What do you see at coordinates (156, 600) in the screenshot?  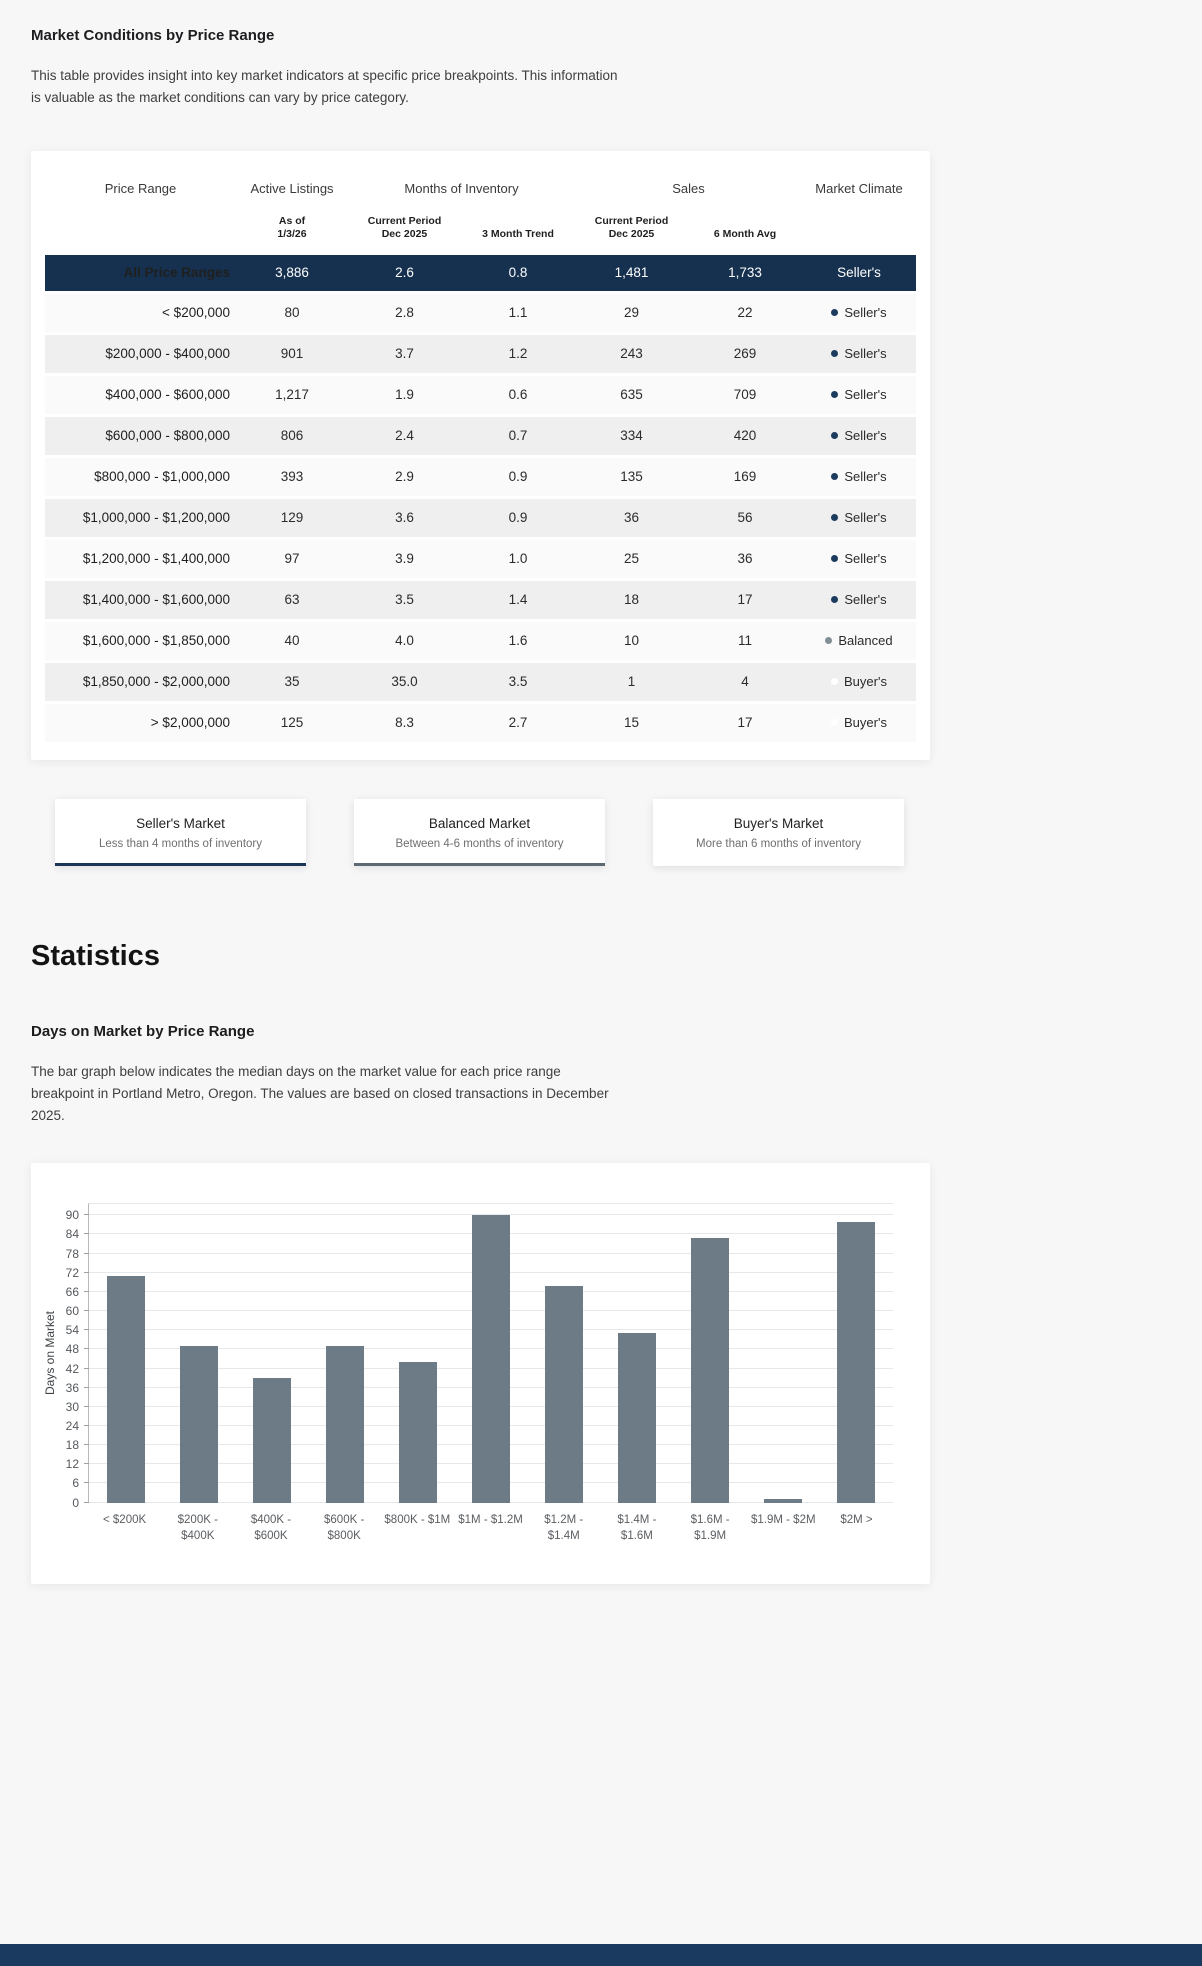 I see `price-range-label: $1,400,000 - $1,600,000` at bounding box center [156, 600].